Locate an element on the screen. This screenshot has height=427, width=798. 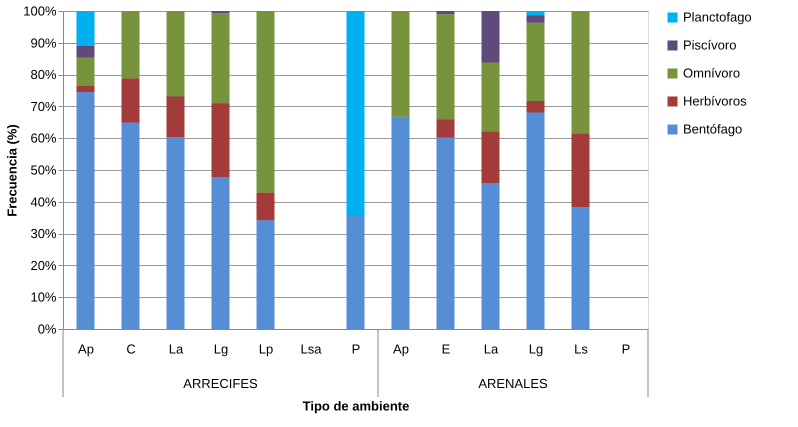
text: ARENALES is located at coordinates (513, 383).